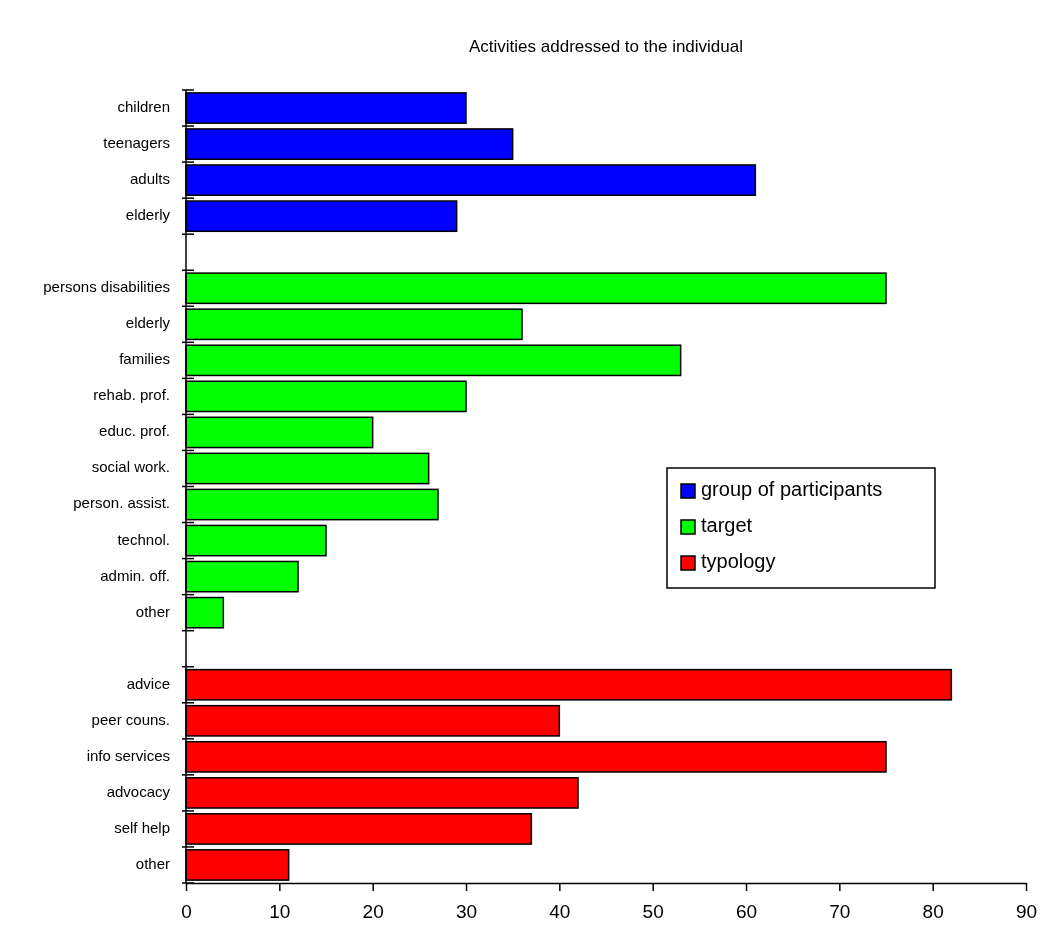 This screenshot has height=929, width=1044. I want to click on x-tick-label: 0, so click(186, 912).